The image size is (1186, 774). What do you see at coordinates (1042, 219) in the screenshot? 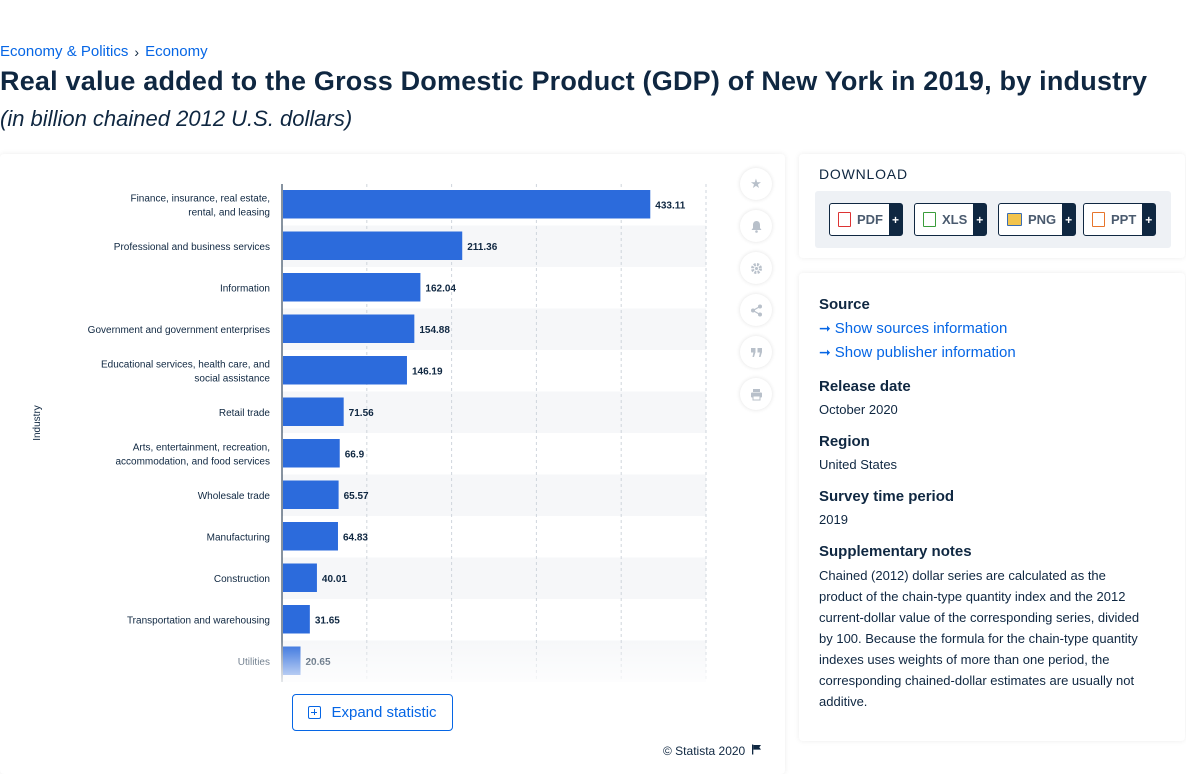
I see `download-png-label: PNG` at bounding box center [1042, 219].